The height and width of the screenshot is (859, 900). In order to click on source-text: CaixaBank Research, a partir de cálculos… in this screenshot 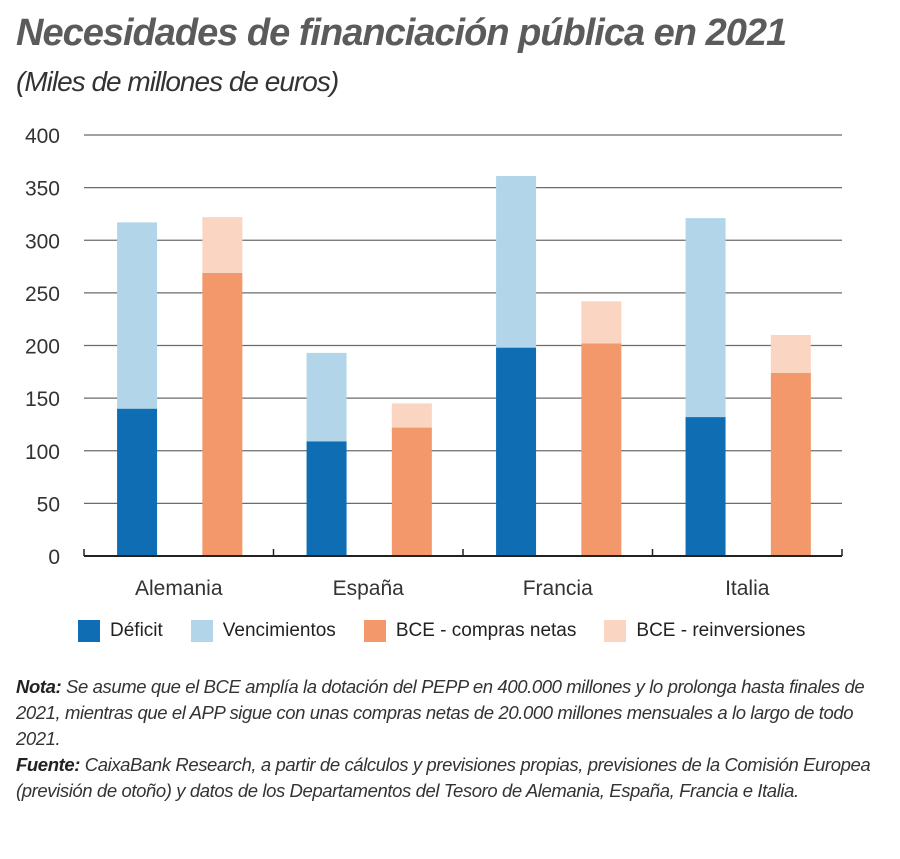, I will do `click(443, 777)`.